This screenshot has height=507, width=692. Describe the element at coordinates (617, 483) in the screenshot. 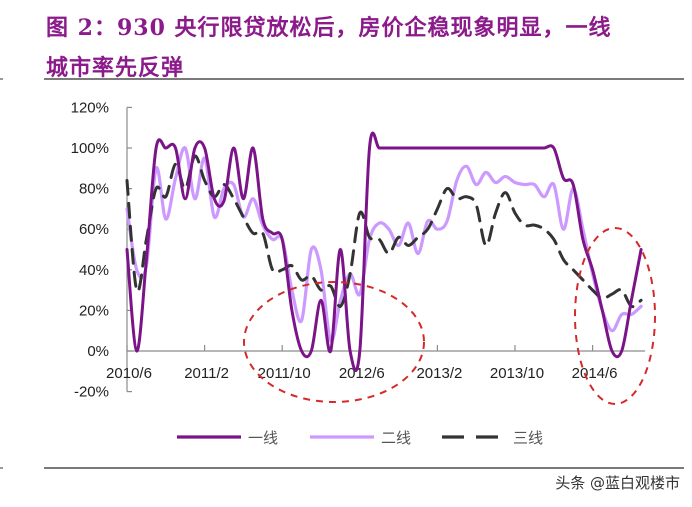

I see `watermark: 头条 @蓝白观楼市` at that location.